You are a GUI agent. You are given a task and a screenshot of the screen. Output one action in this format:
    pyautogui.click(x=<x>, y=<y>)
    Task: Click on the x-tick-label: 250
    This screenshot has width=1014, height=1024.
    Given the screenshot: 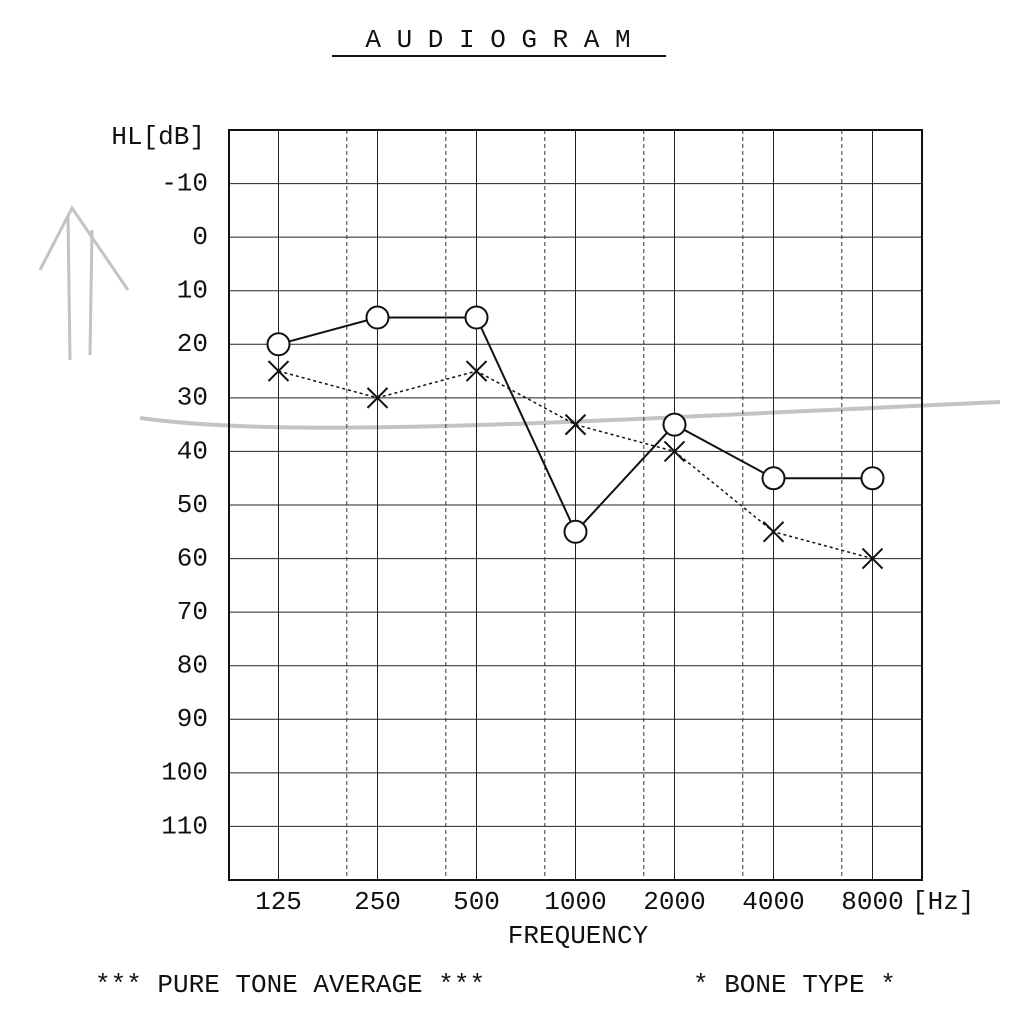 What is the action you would take?
    pyautogui.click(x=377, y=902)
    